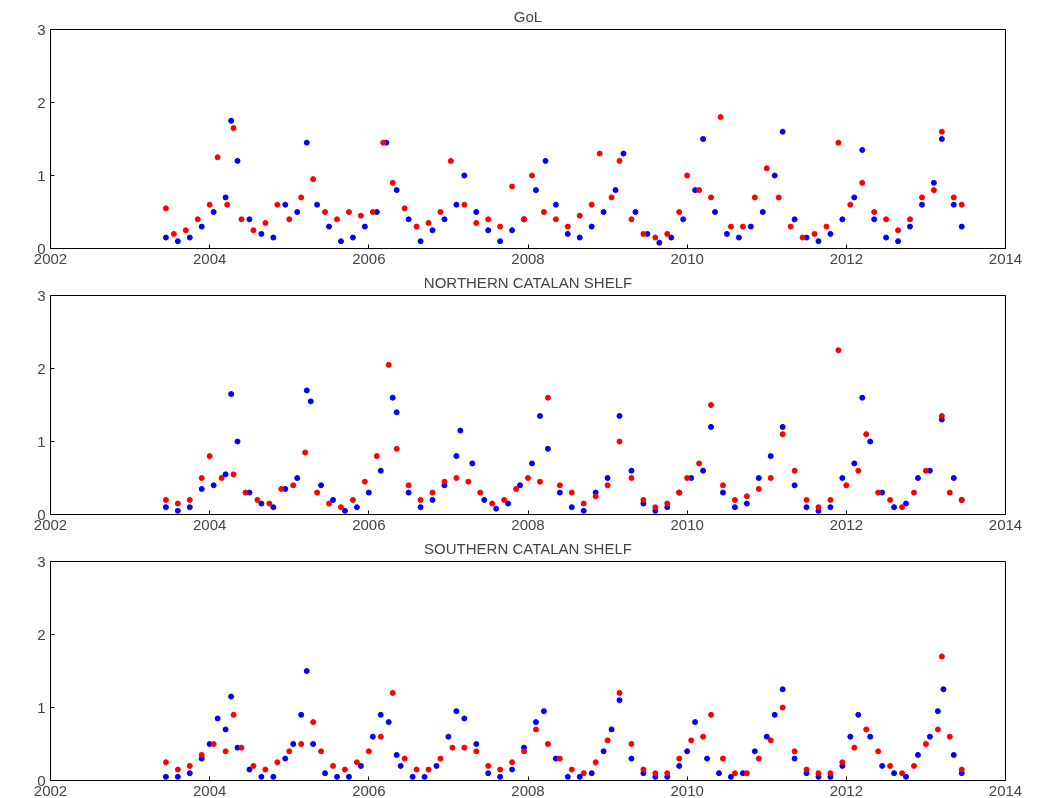 The height and width of the screenshot is (798, 1045). What do you see at coordinates (528, 548) in the screenshot?
I see `chart-title: SOUTHERN CATALAN SHELF` at bounding box center [528, 548].